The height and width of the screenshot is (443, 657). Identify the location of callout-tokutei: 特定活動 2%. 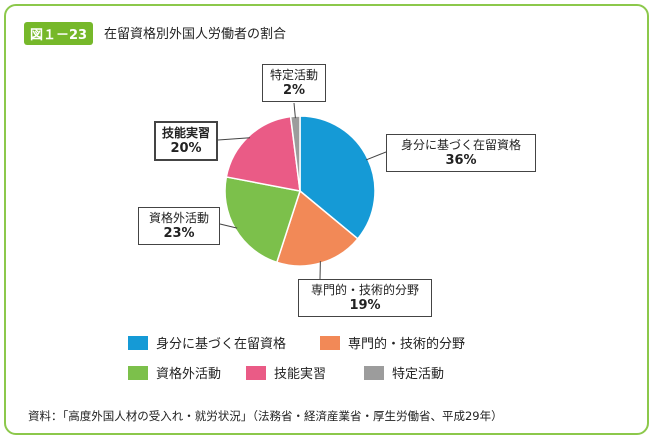
(294, 83).